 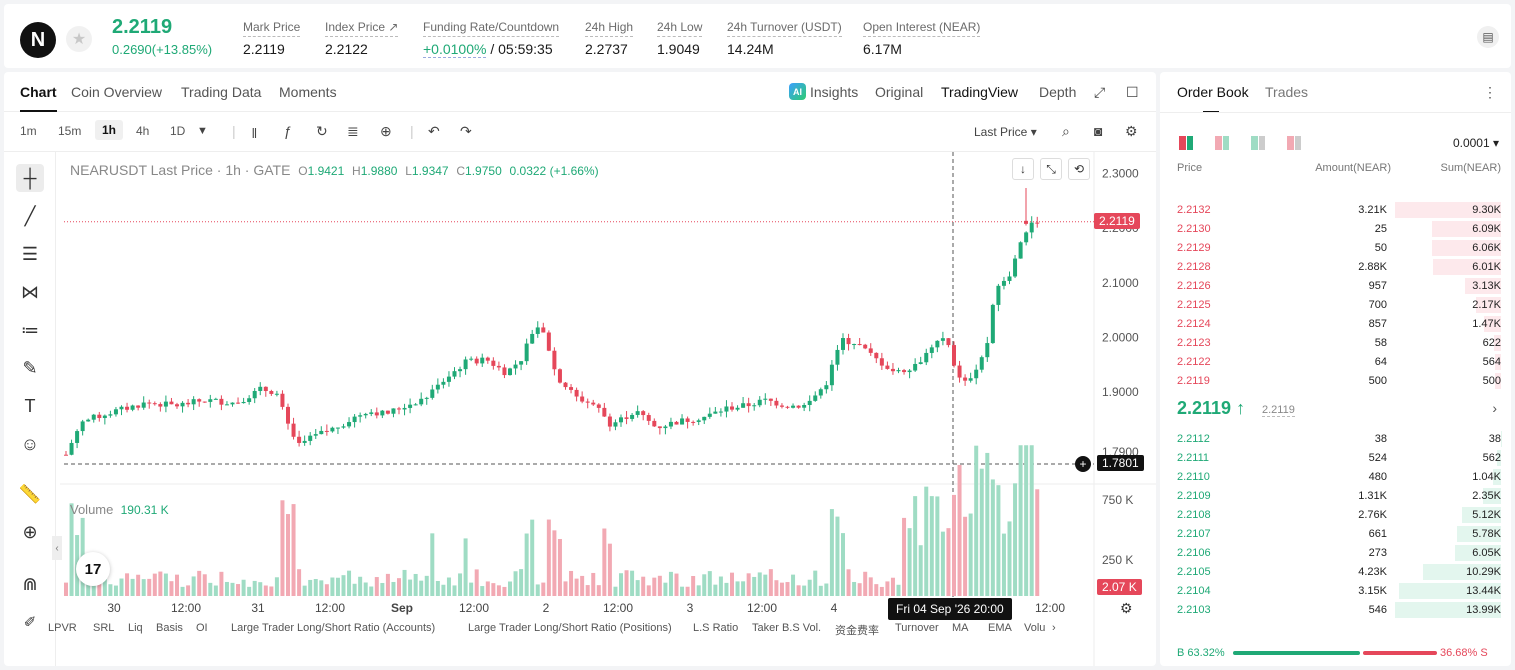 What do you see at coordinates (1335, 380) in the screenshot?
I see `ask-row: 2.2119 500 500` at bounding box center [1335, 380].